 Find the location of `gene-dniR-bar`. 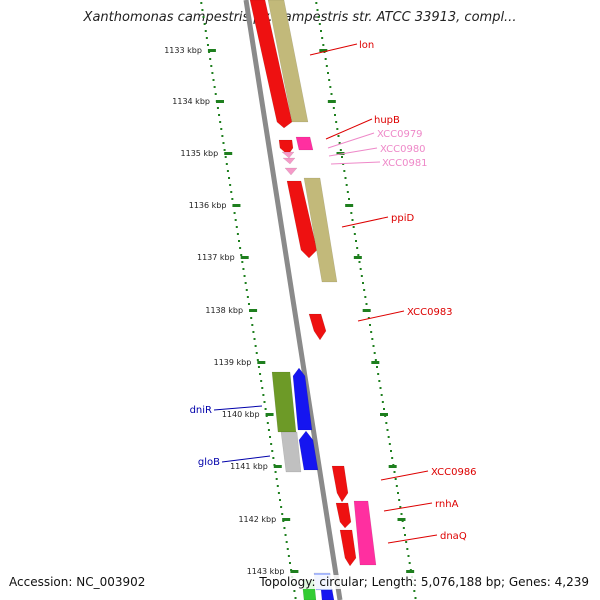

gene-dniR-bar is located at coordinates (284, 402).